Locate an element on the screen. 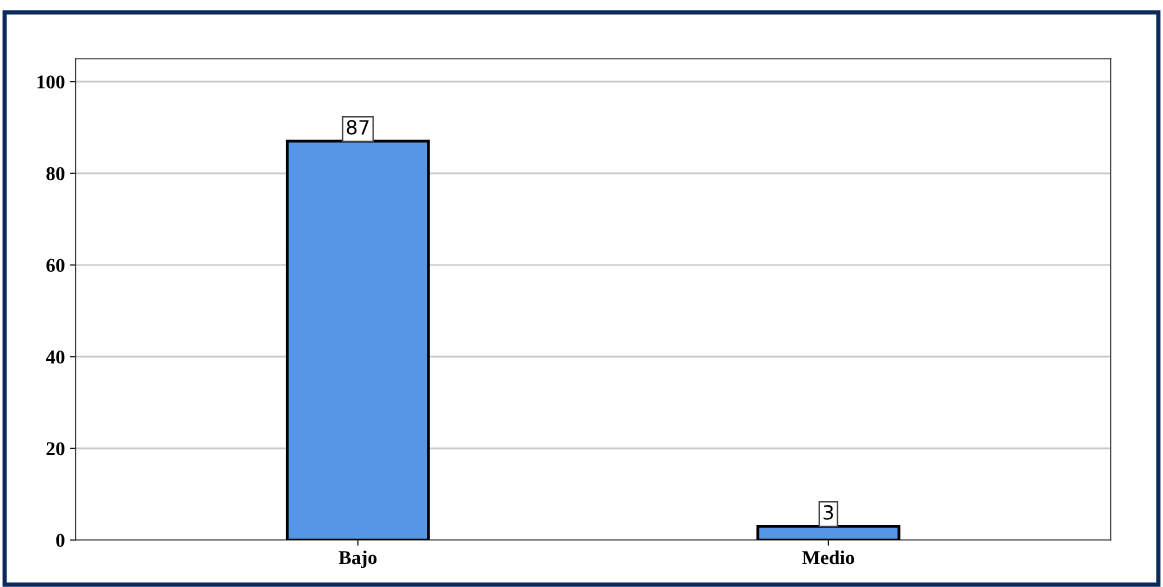 The width and height of the screenshot is (1163, 587). y-tick-label: 40 is located at coordinates (55, 357).